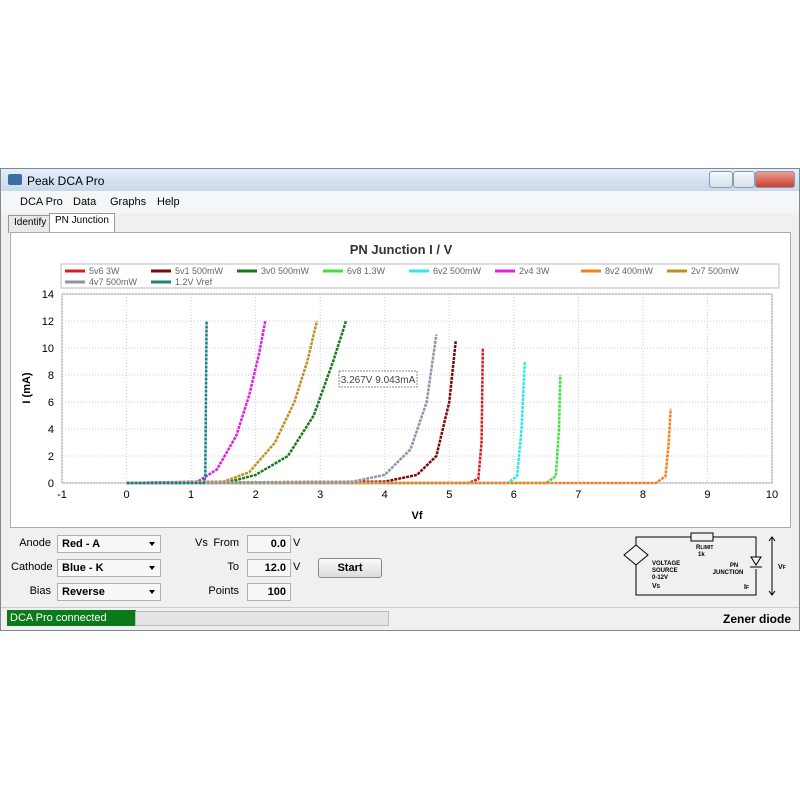 The image size is (800, 800). What do you see at coordinates (104, 271) in the screenshot?
I see `legend-label: 5v6 3W` at bounding box center [104, 271].